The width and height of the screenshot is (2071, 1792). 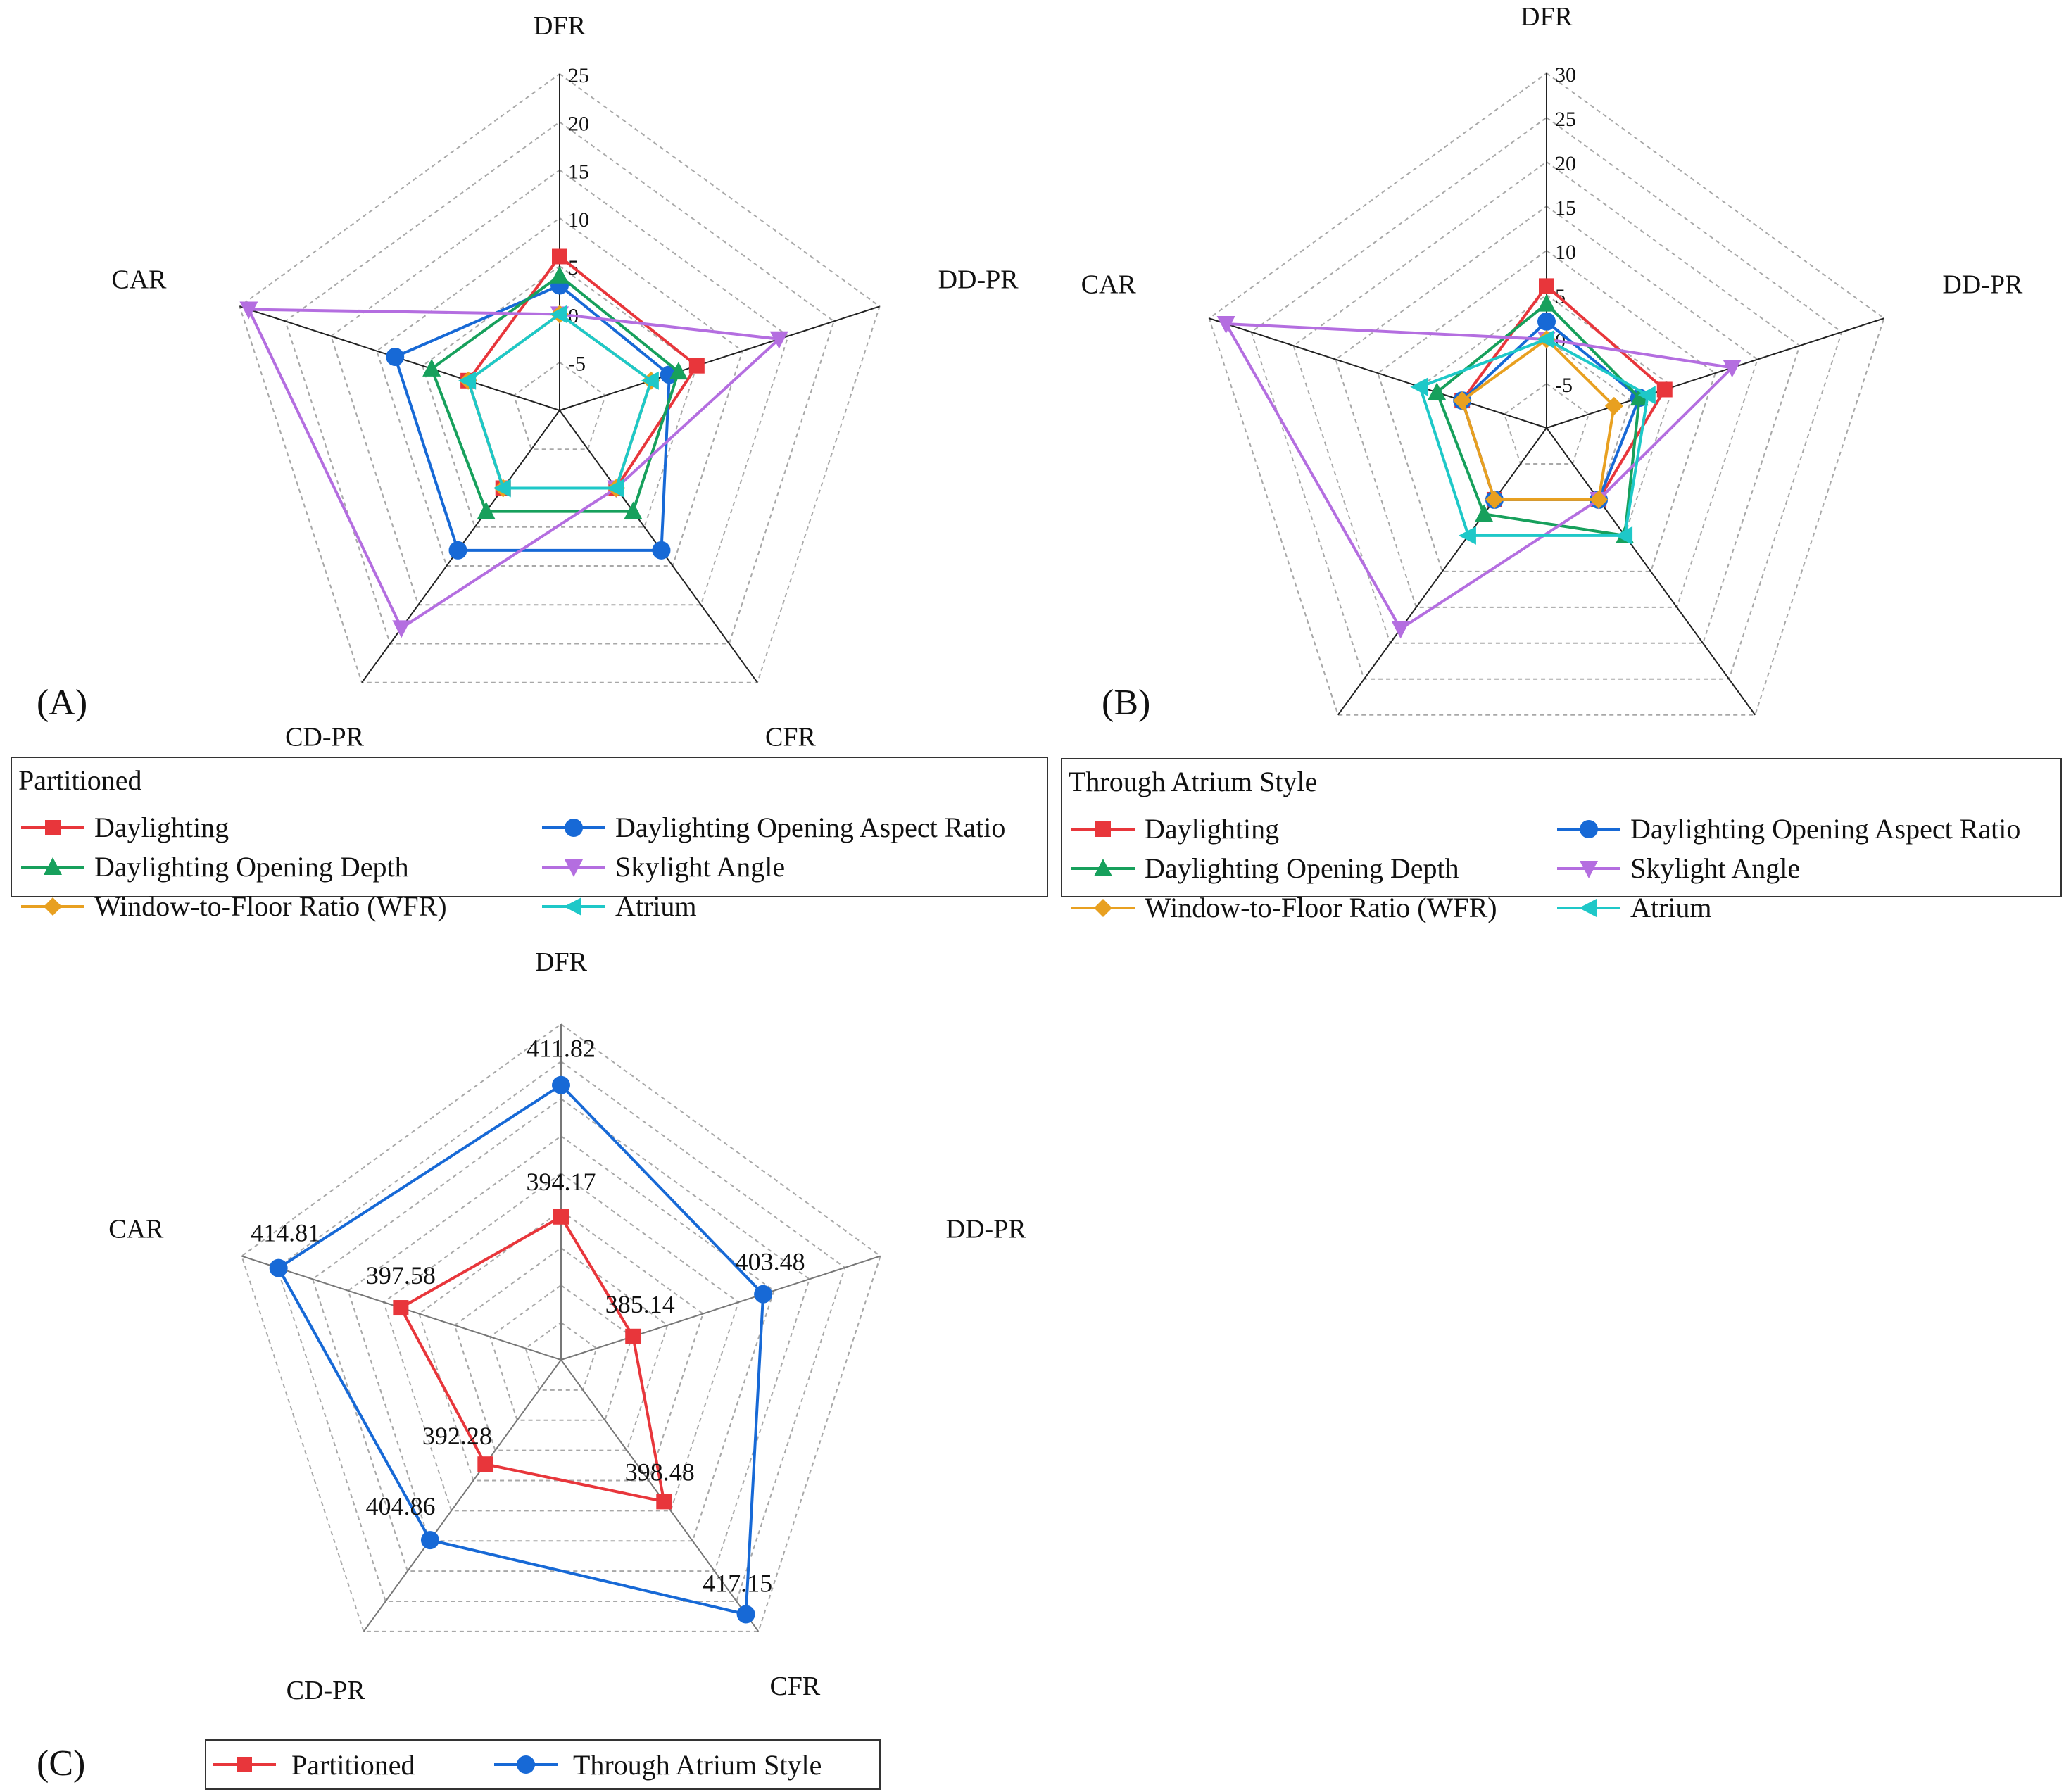 What do you see at coordinates (661, 550) in the screenshot?
I see `data-point-daylighting-opening-aspect-ratio-cfr` at bounding box center [661, 550].